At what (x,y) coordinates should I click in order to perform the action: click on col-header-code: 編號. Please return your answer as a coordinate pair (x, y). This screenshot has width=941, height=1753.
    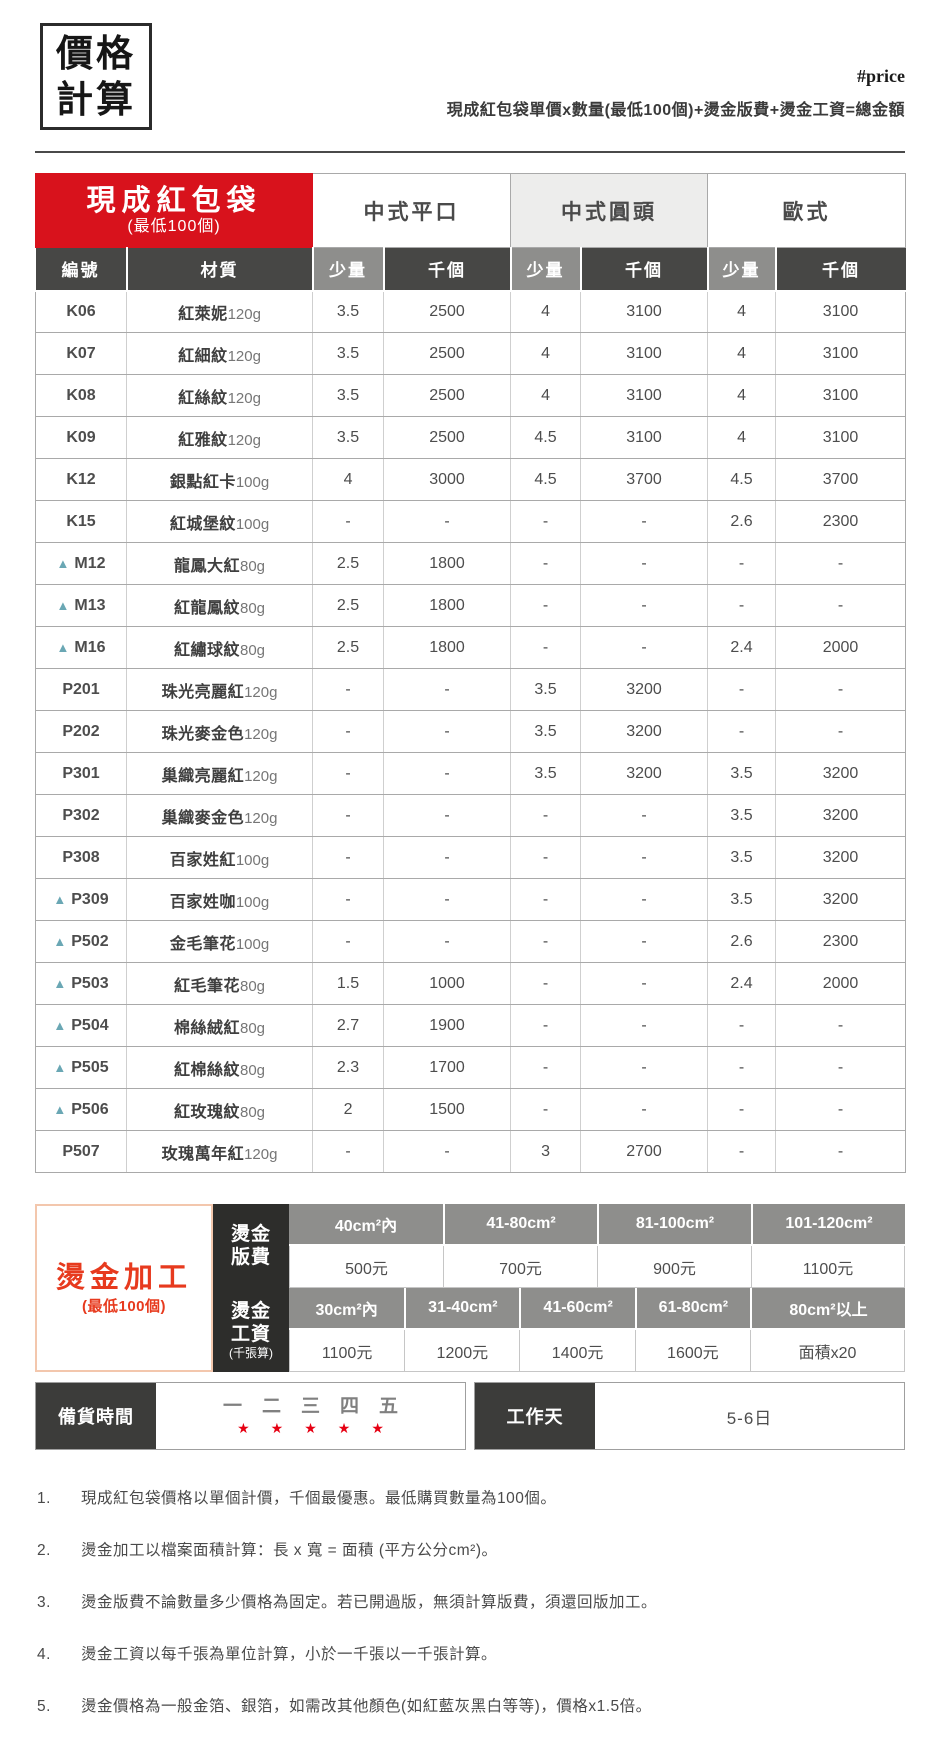
    Looking at the image, I should click on (81, 269).